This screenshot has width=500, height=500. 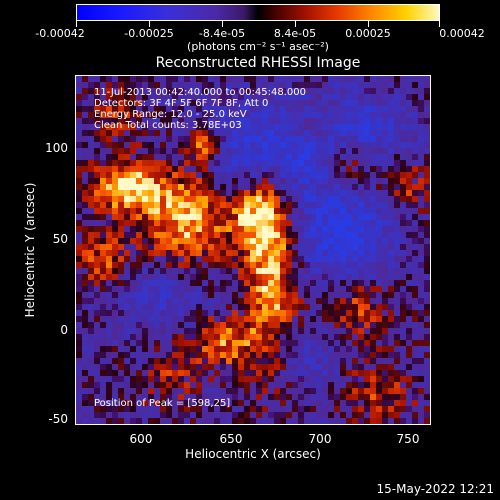 I want to click on peak-position-label: Position of Peak = [598,25], so click(x=162, y=403).